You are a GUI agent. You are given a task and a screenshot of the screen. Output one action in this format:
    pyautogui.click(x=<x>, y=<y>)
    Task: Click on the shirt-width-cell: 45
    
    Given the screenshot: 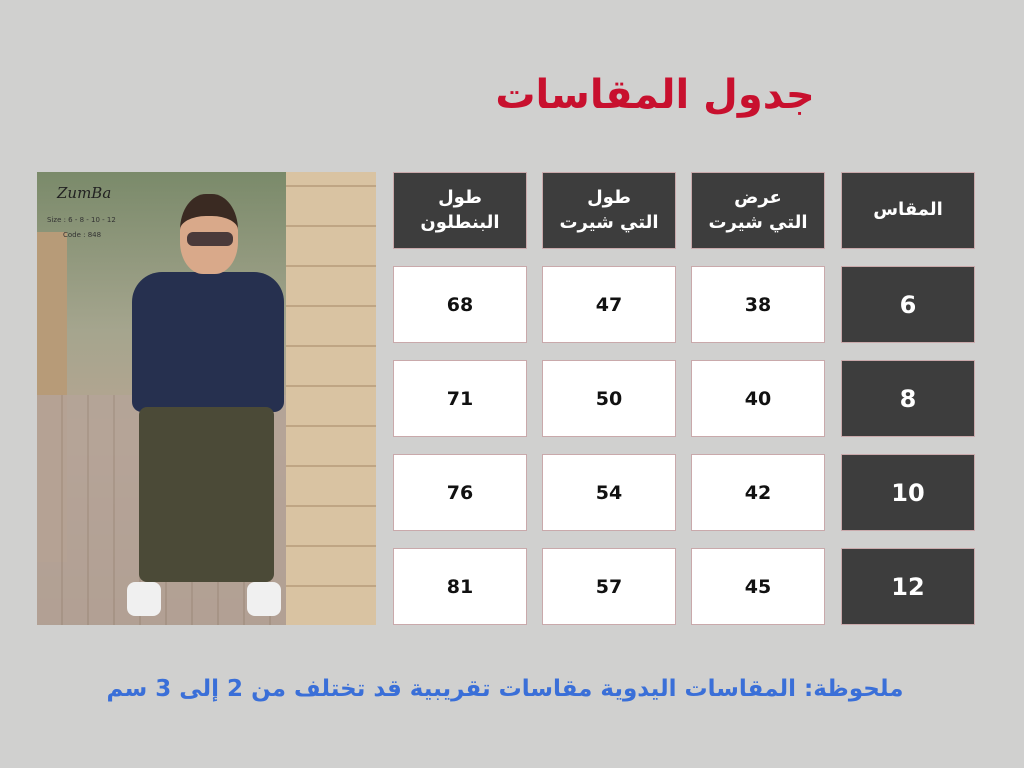 What is the action you would take?
    pyautogui.click(x=758, y=586)
    